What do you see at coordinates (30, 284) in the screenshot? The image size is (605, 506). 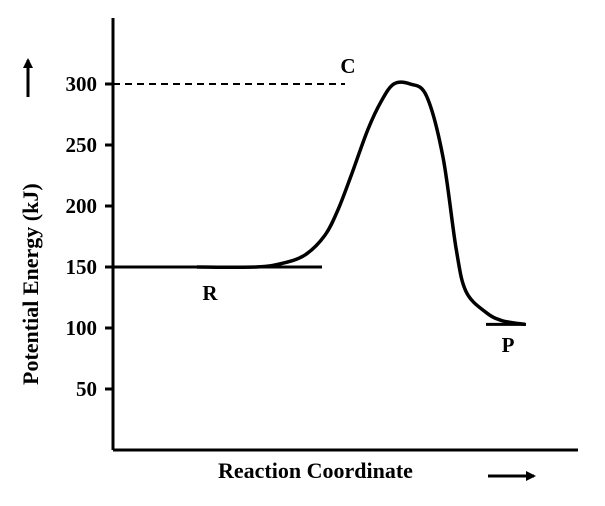 I see `y-axis-title: Potential Energy (kJ)` at bounding box center [30, 284].